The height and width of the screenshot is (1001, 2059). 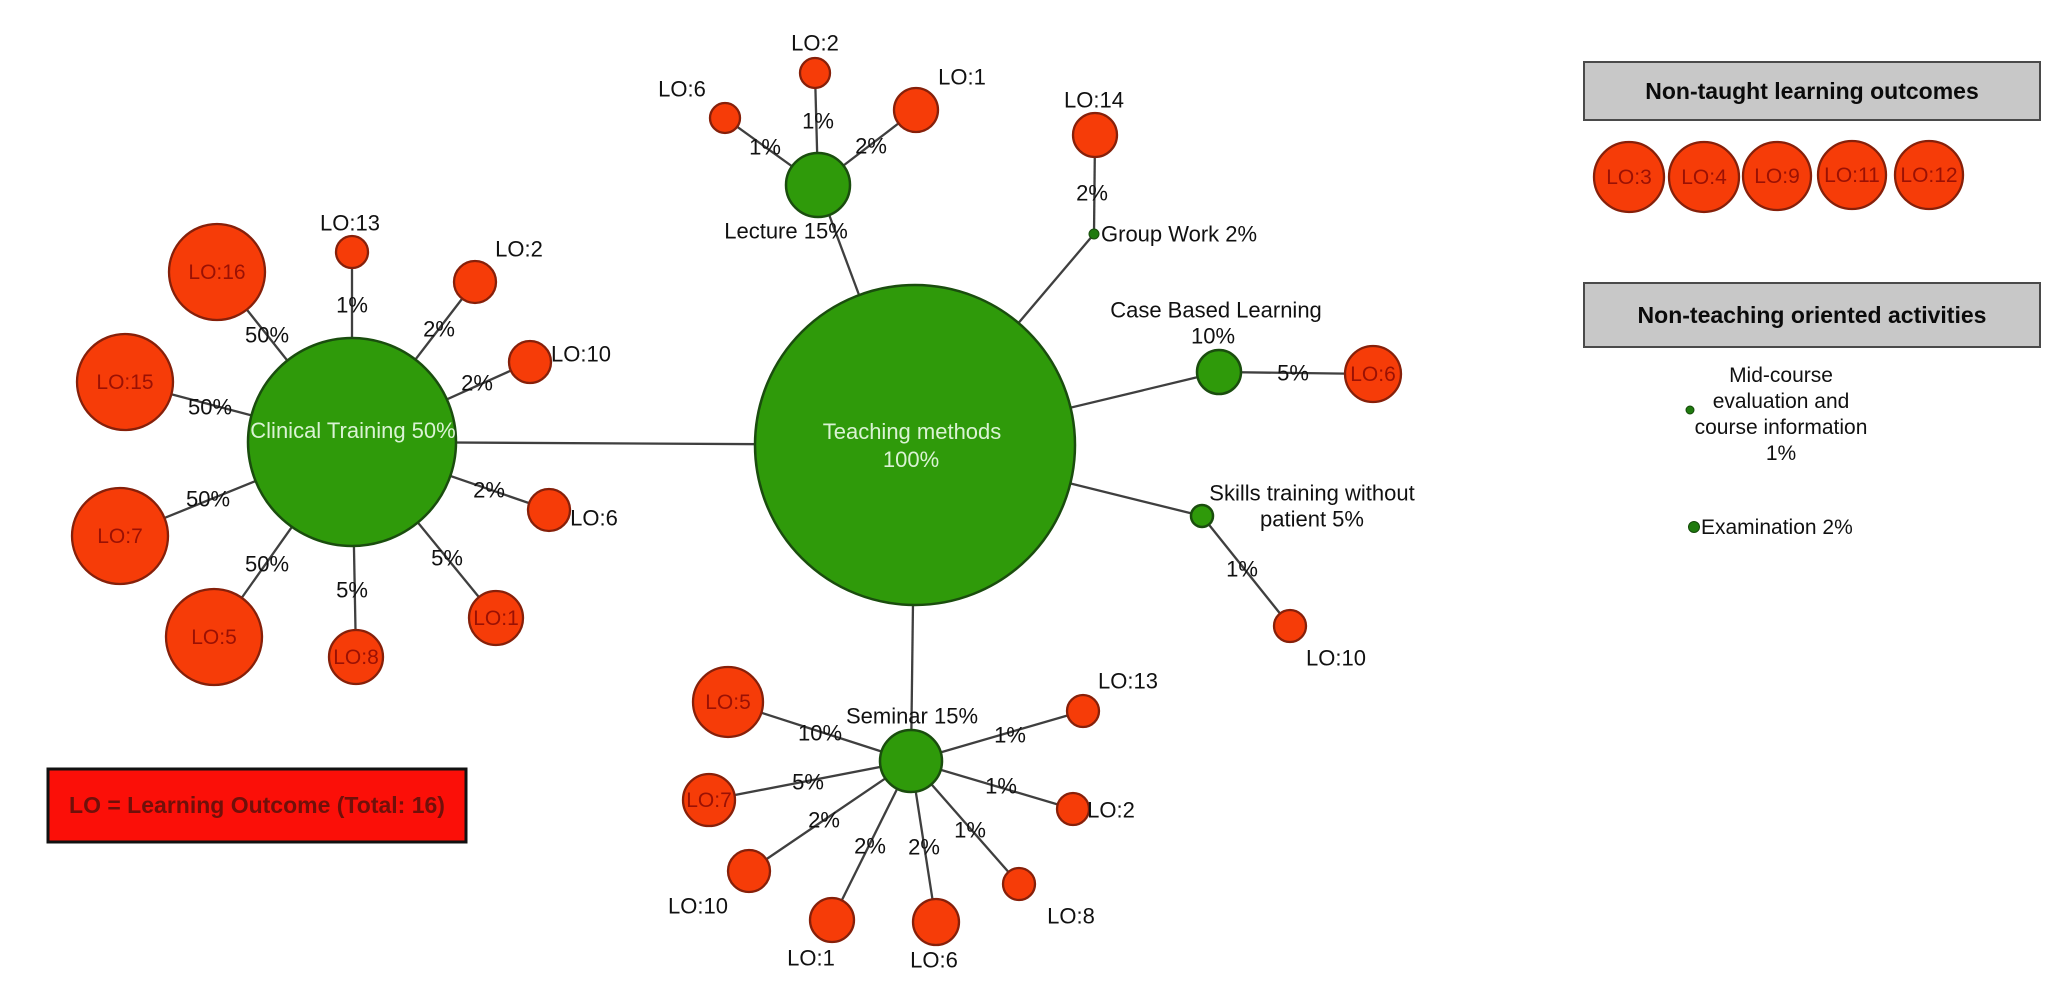 I want to click on svg-text: LO:4, so click(x=1704, y=177).